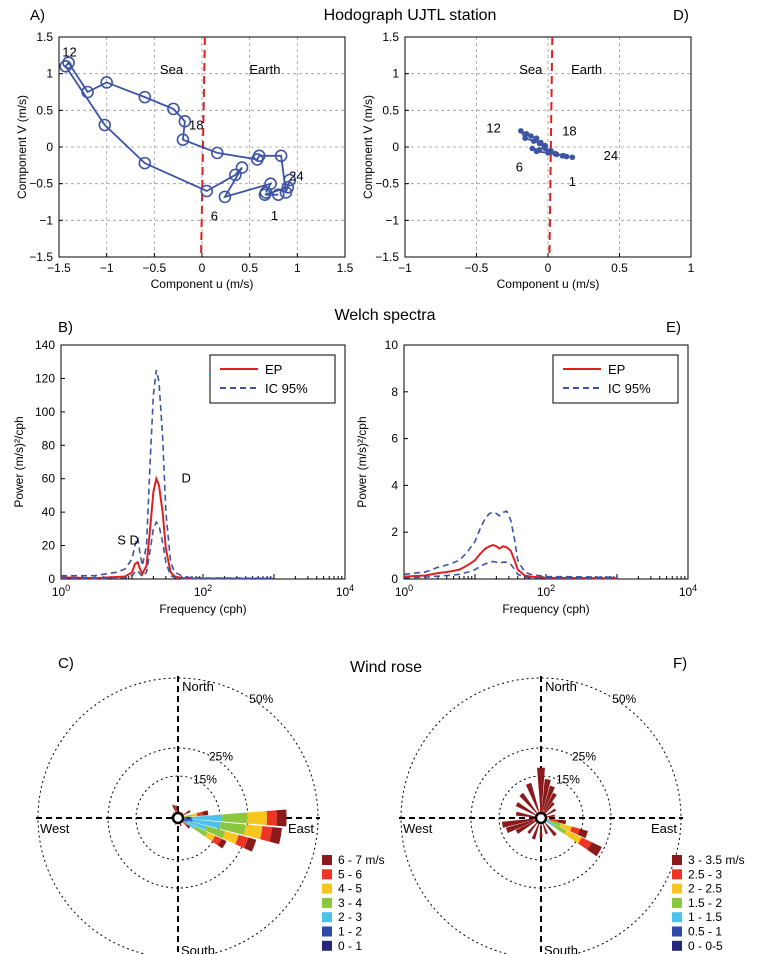 The width and height of the screenshot is (769, 954). What do you see at coordinates (390, 110) in the screenshot?
I see `y-tick-label: 0.5` at bounding box center [390, 110].